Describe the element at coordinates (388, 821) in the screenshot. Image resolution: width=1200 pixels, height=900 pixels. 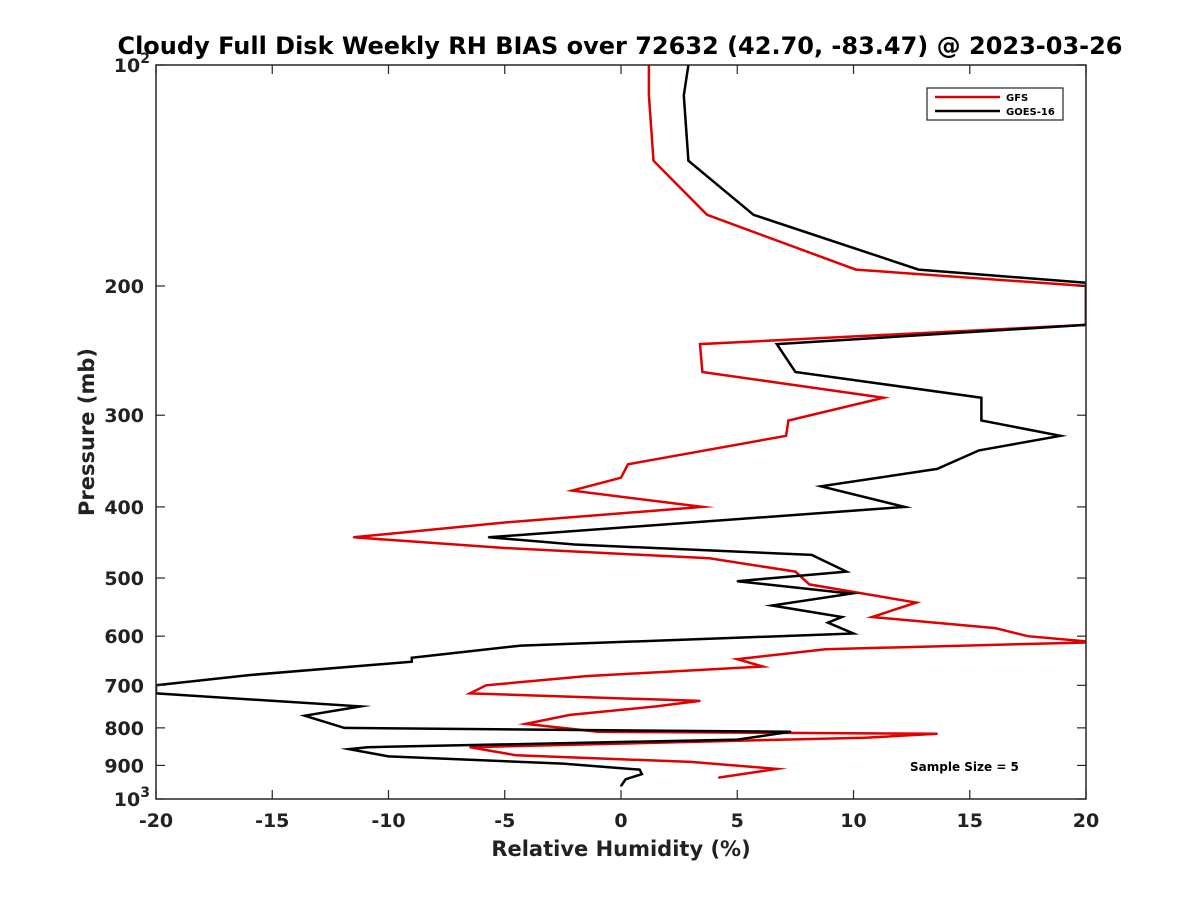
I see `x-tick-label: -10` at that location.